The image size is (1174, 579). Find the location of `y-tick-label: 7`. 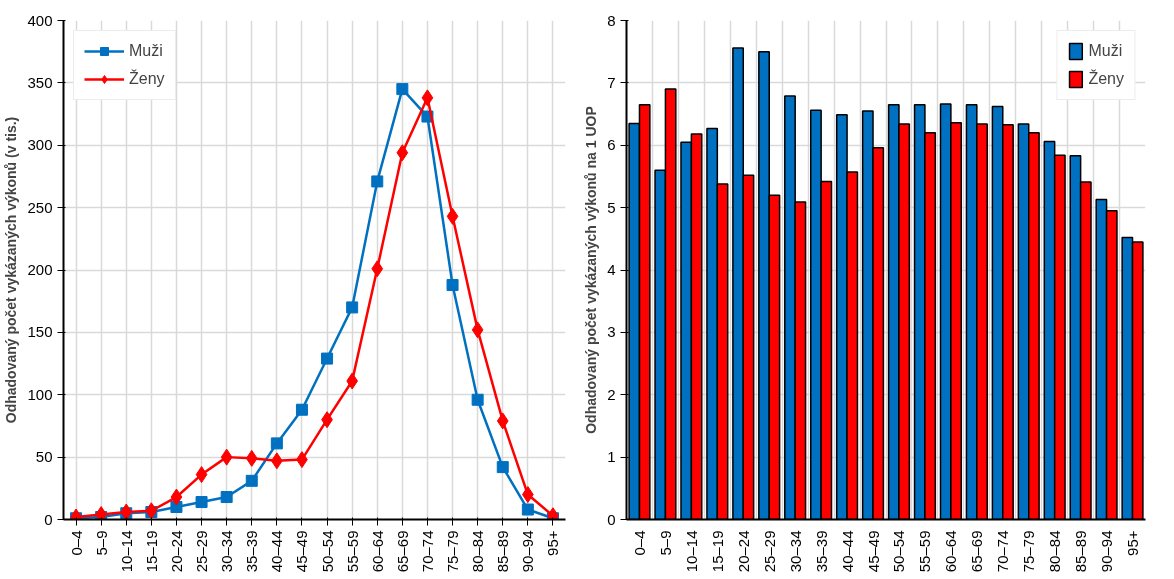

y-tick-label: 7 is located at coordinates (611, 82).